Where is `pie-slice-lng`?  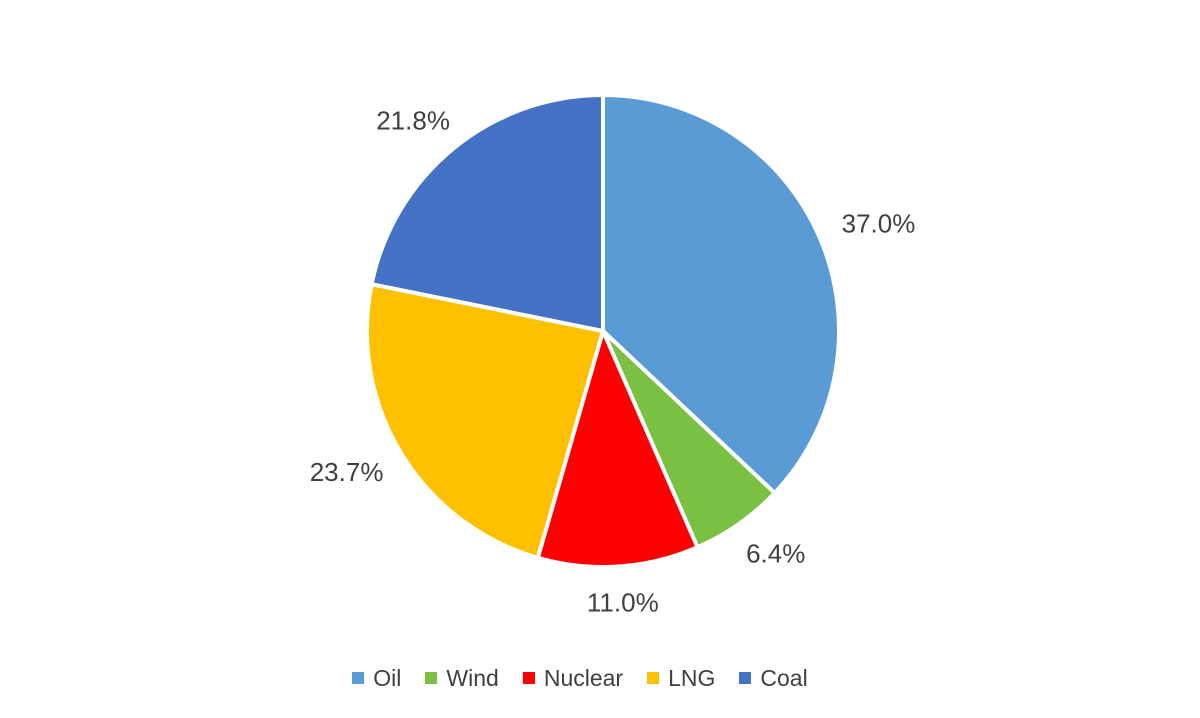
pie-slice-lng is located at coordinates (485, 421).